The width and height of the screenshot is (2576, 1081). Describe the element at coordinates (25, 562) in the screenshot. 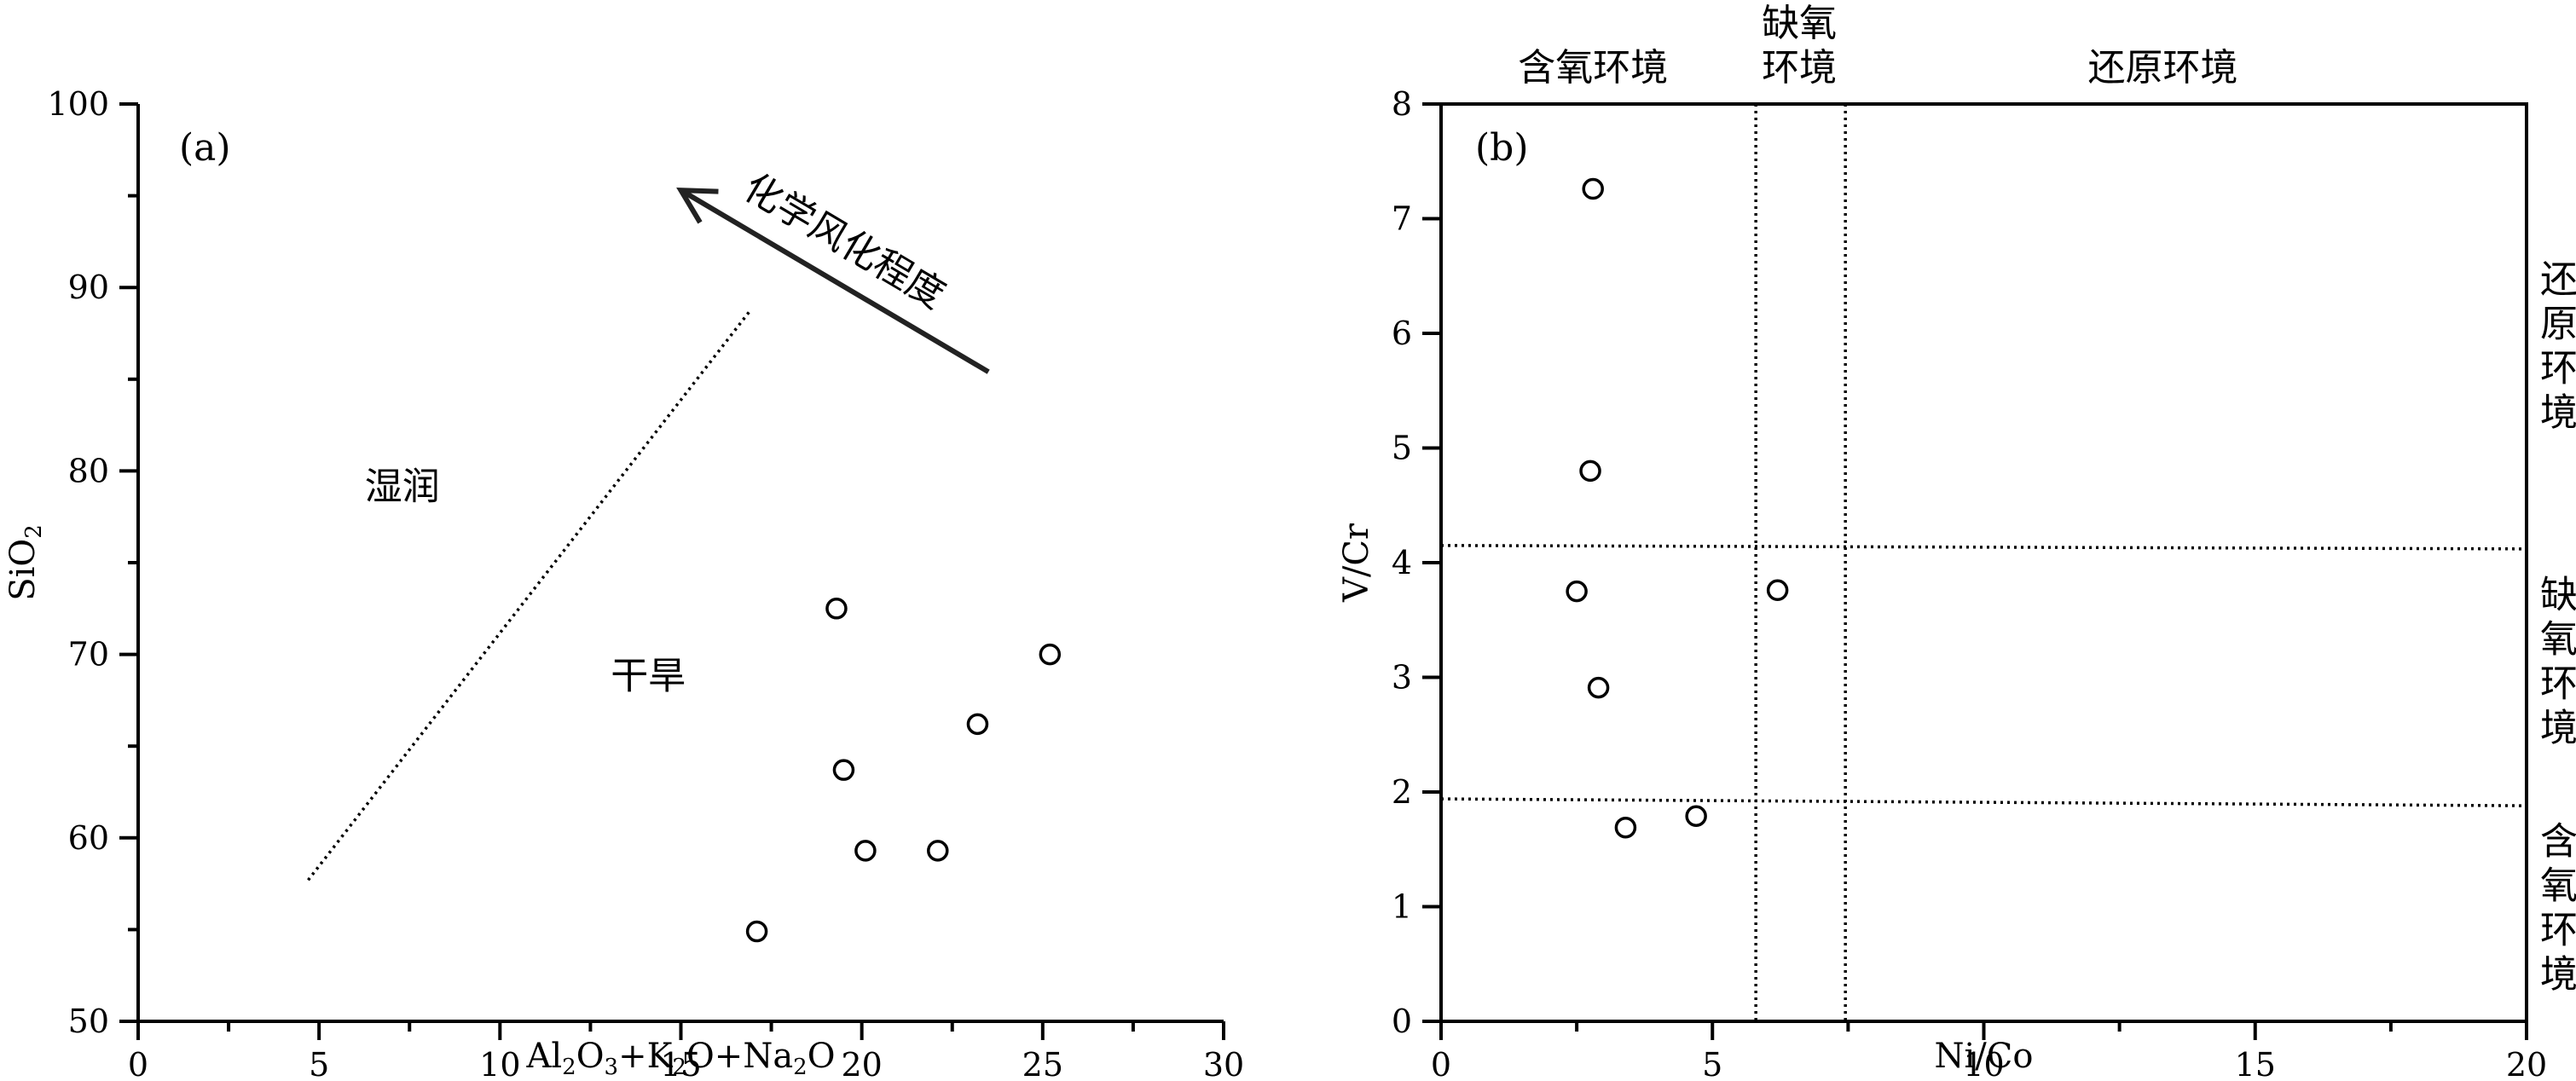

I see `y-axis-title: SiO2` at that location.